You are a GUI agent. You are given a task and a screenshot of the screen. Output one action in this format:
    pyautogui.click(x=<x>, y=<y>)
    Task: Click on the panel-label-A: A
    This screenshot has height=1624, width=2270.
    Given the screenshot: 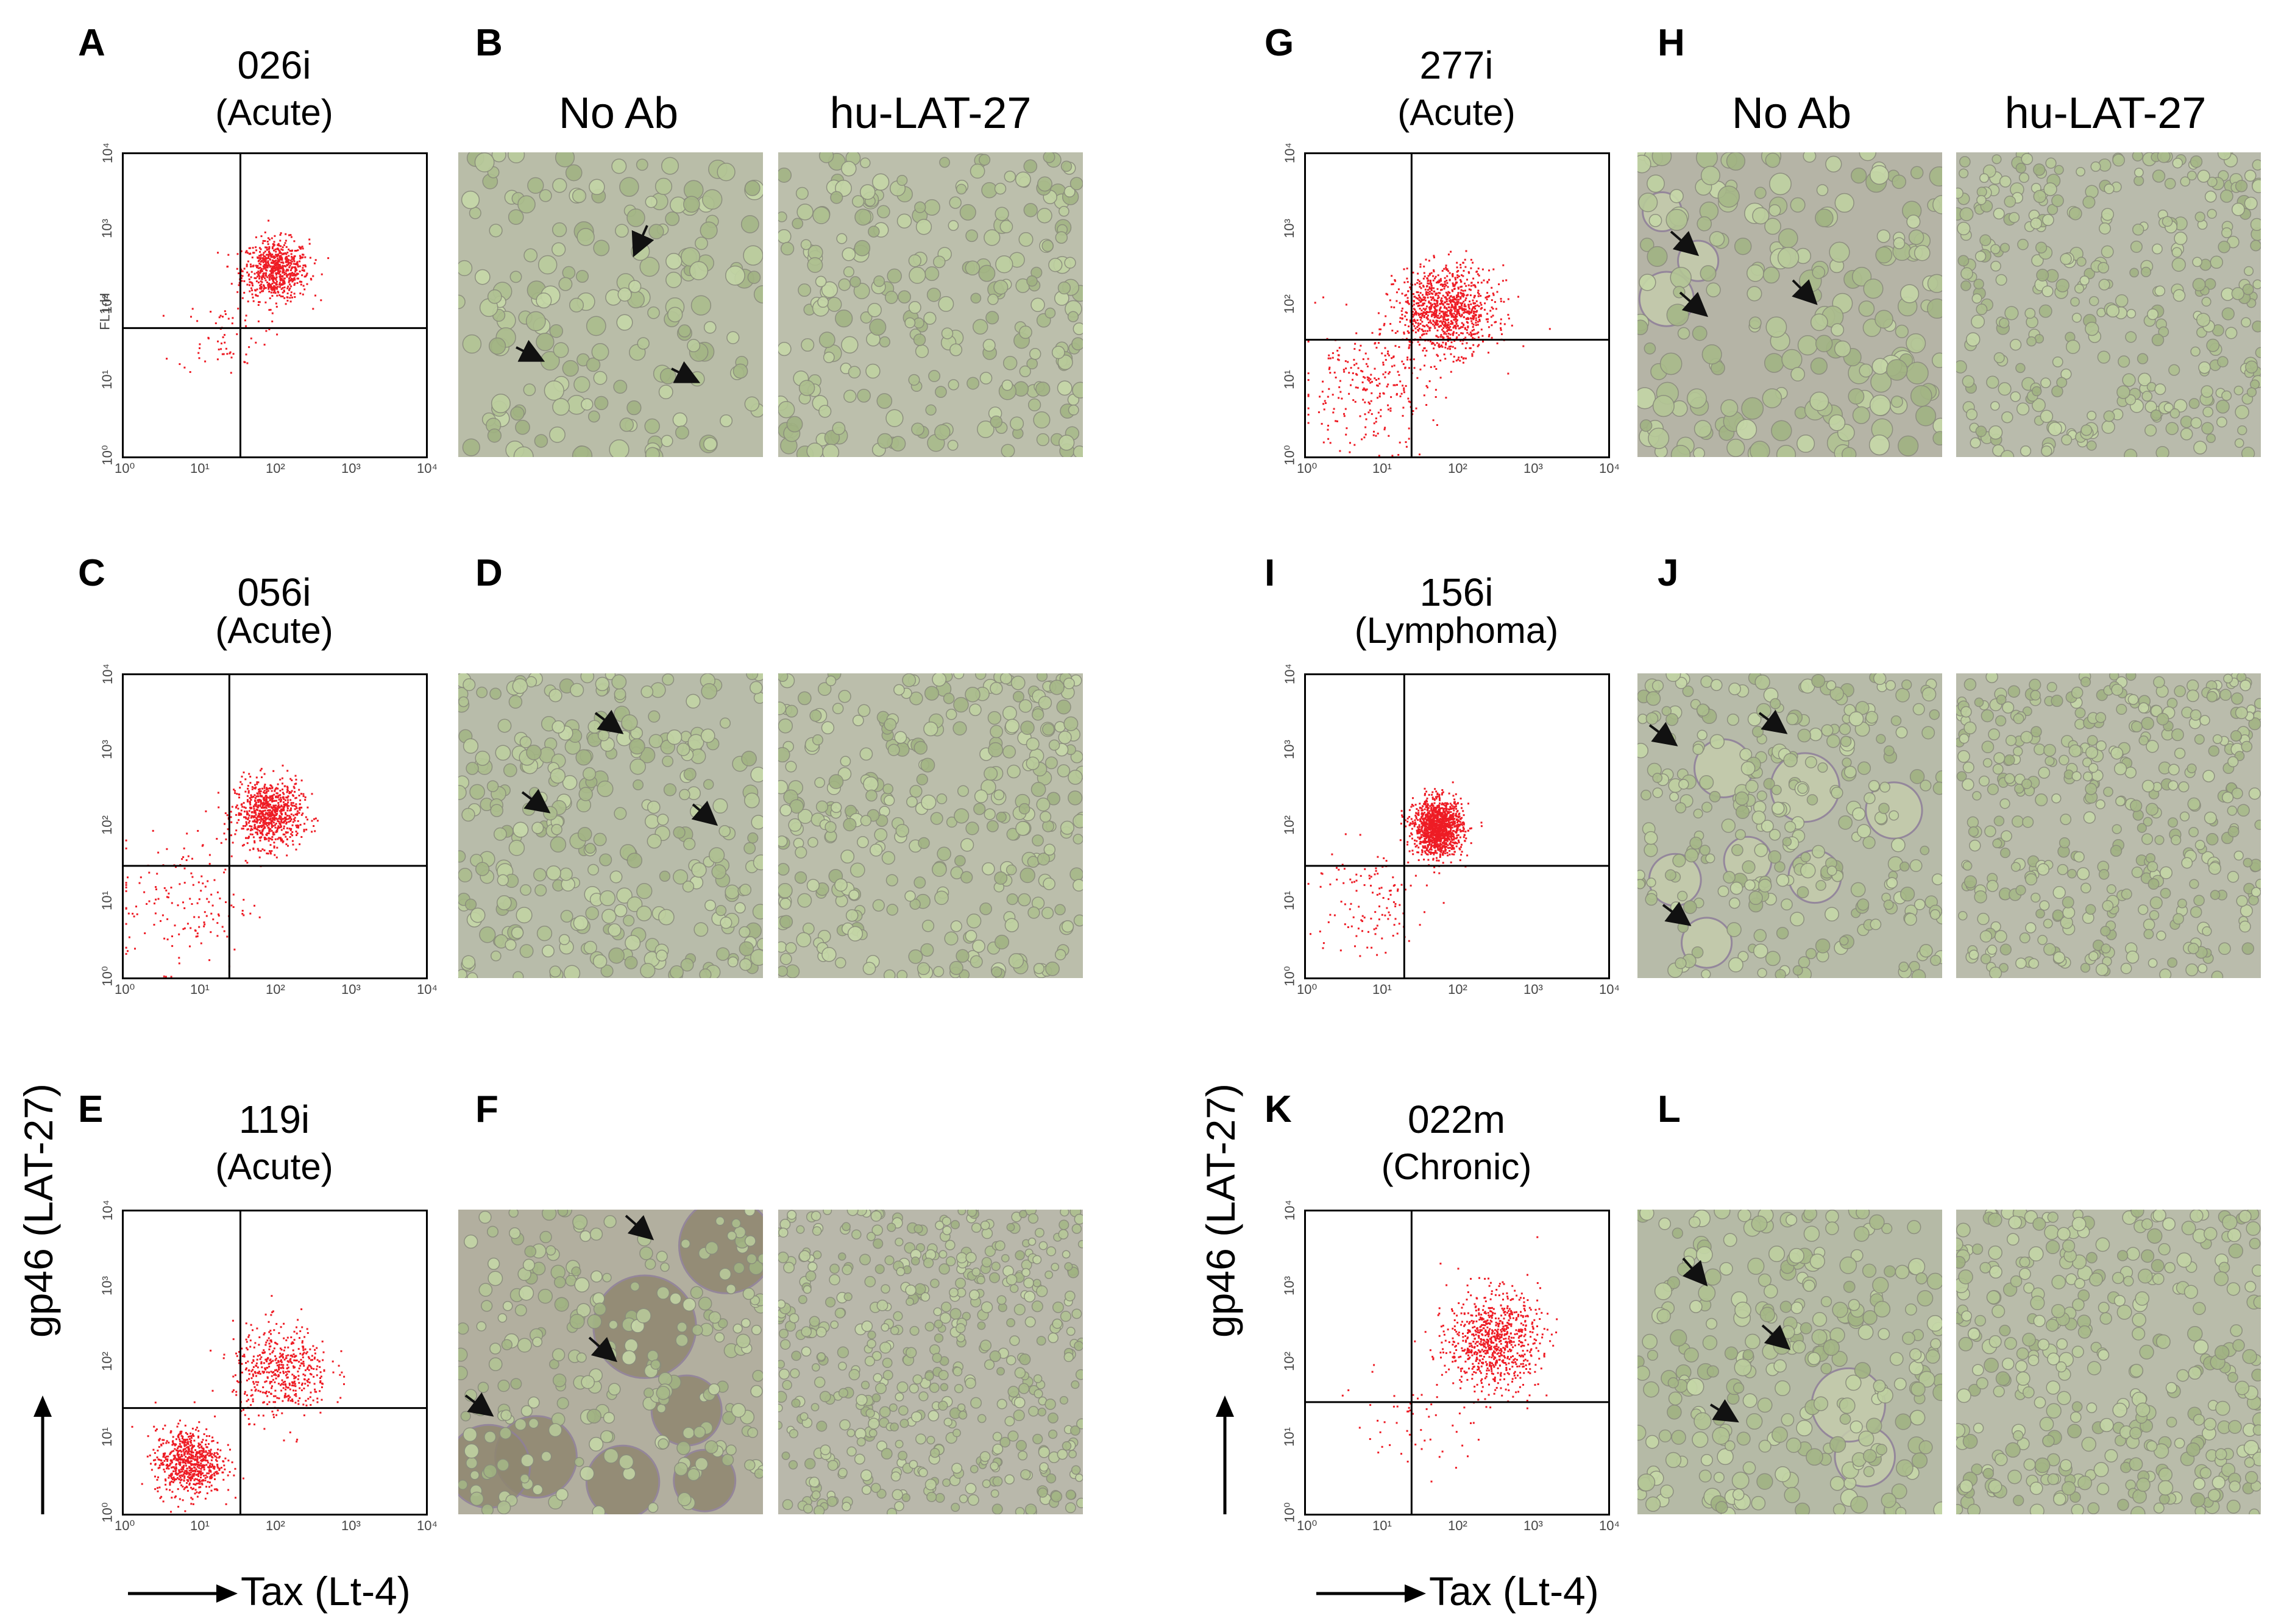 What is the action you would take?
    pyautogui.click(x=91, y=43)
    